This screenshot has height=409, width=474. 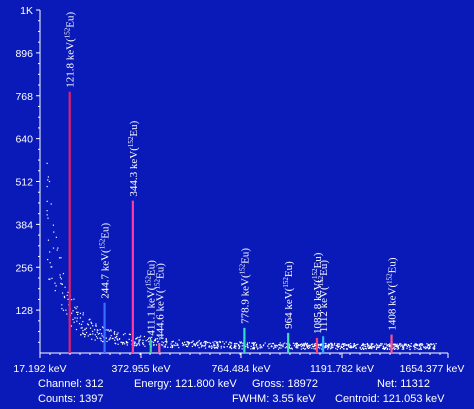 I want to click on peak-label: 1408 keV(152Eu), so click(x=392, y=293).